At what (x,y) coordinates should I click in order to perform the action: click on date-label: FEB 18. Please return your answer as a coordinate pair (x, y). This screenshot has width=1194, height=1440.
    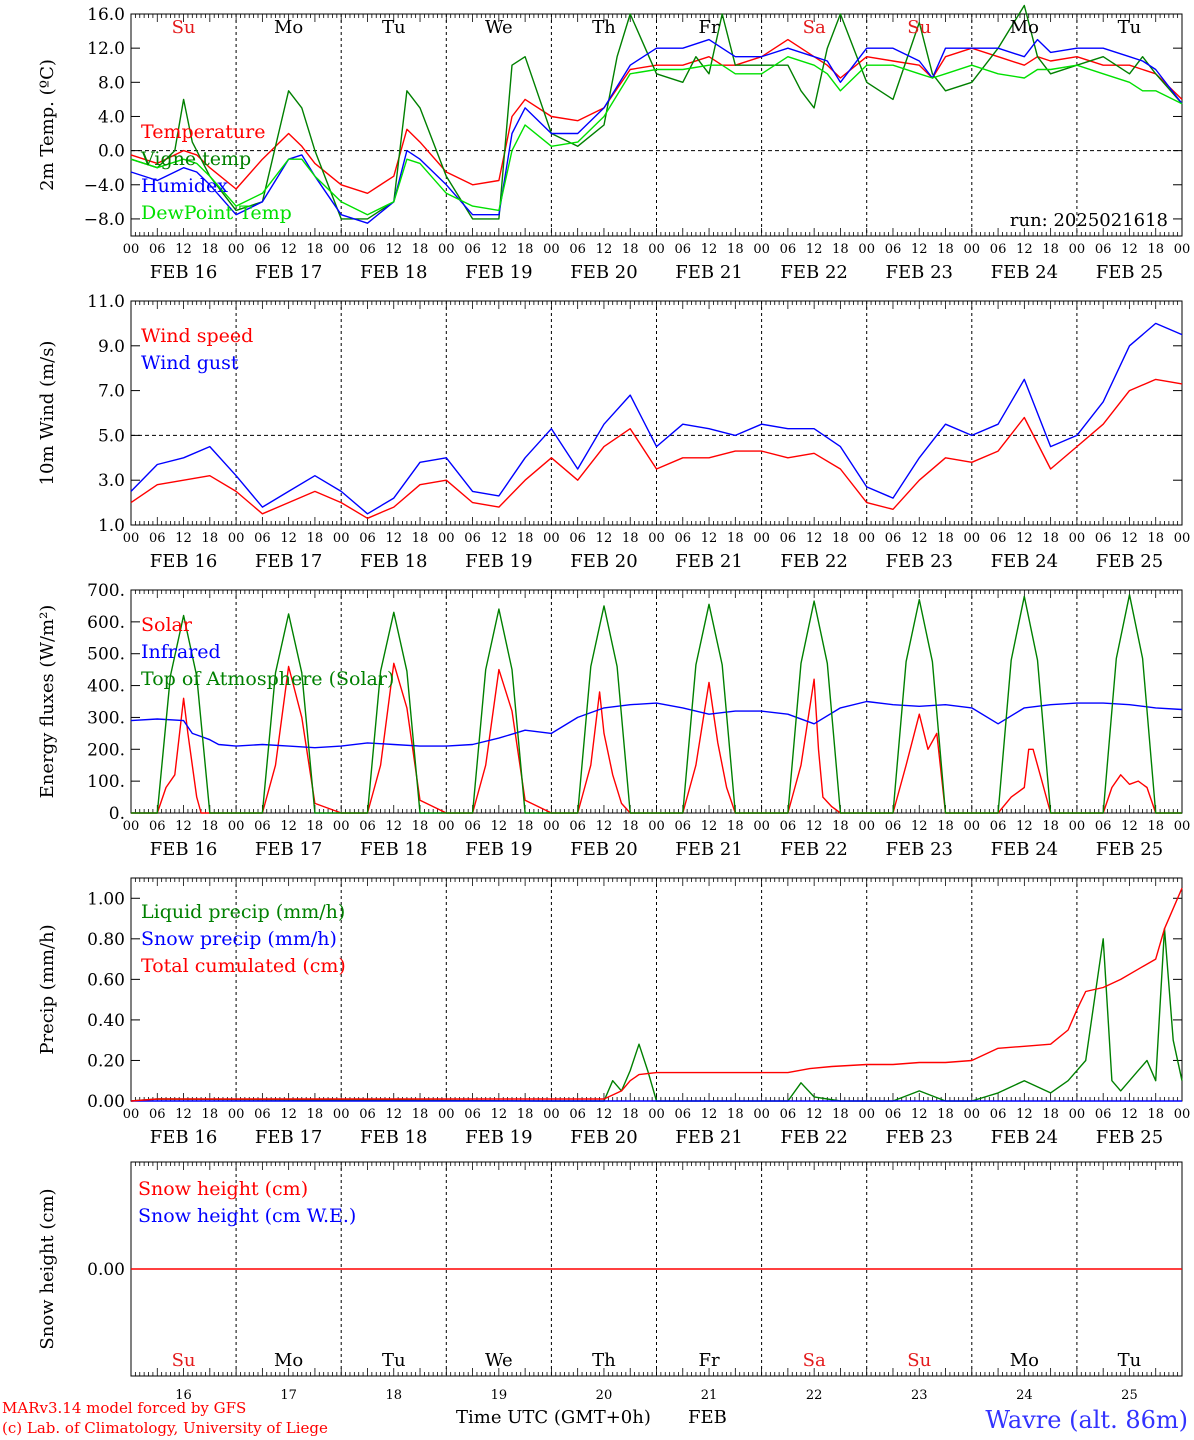
    Looking at the image, I should click on (393, 272).